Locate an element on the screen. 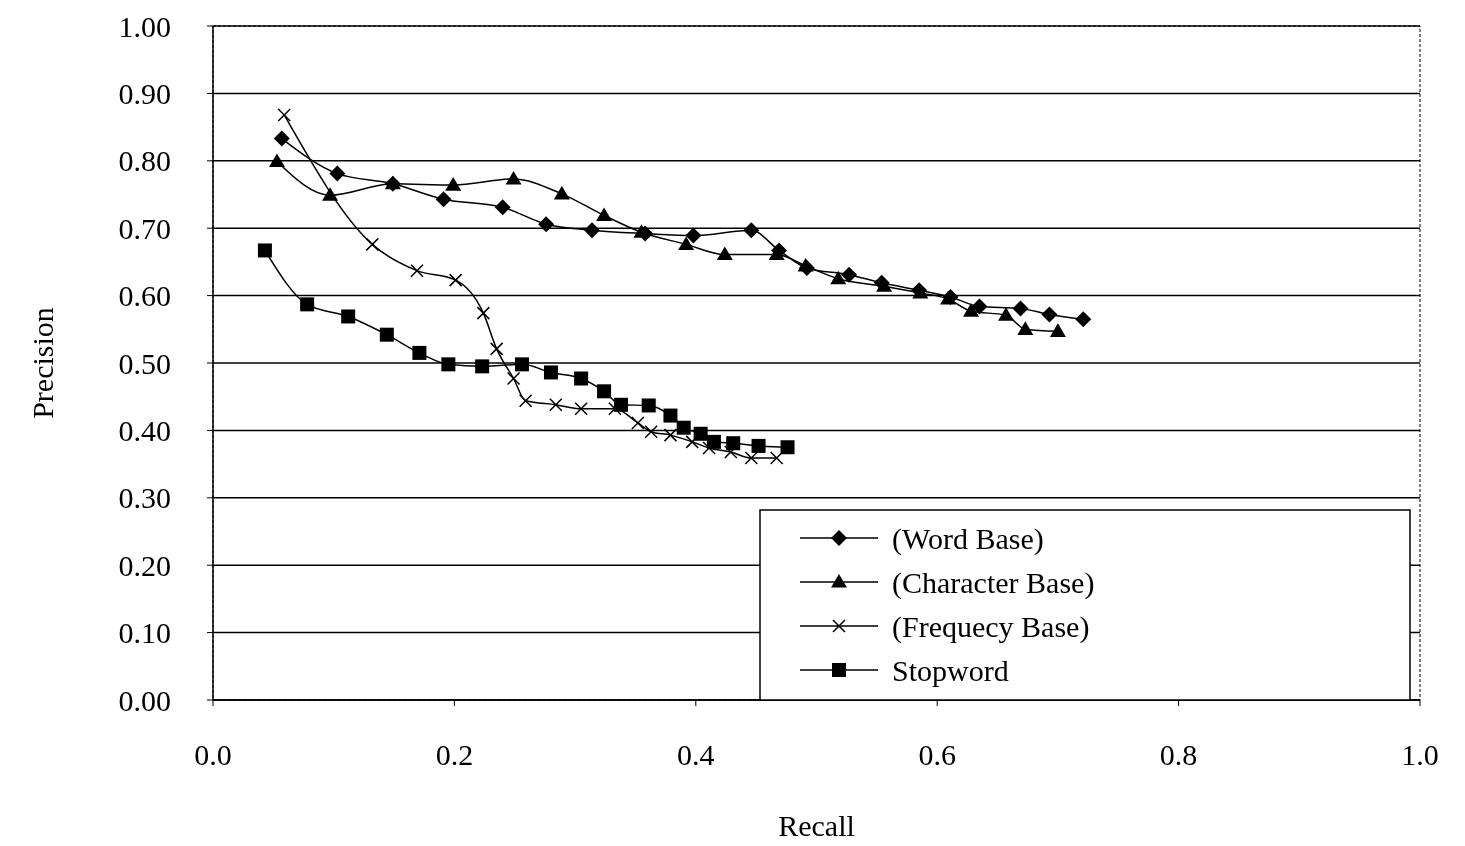 This screenshot has height=846, width=1465. x-tick-label: 0.0 is located at coordinates (213, 754).